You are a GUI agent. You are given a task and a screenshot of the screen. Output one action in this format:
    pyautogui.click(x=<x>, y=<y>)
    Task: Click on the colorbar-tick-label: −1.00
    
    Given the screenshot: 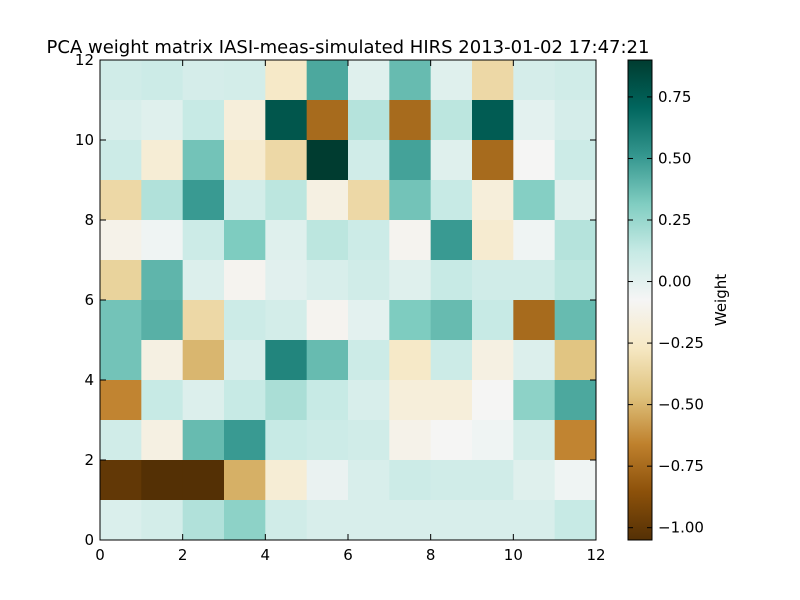 What is the action you would take?
    pyautogui.click(x=681, y=528)
    